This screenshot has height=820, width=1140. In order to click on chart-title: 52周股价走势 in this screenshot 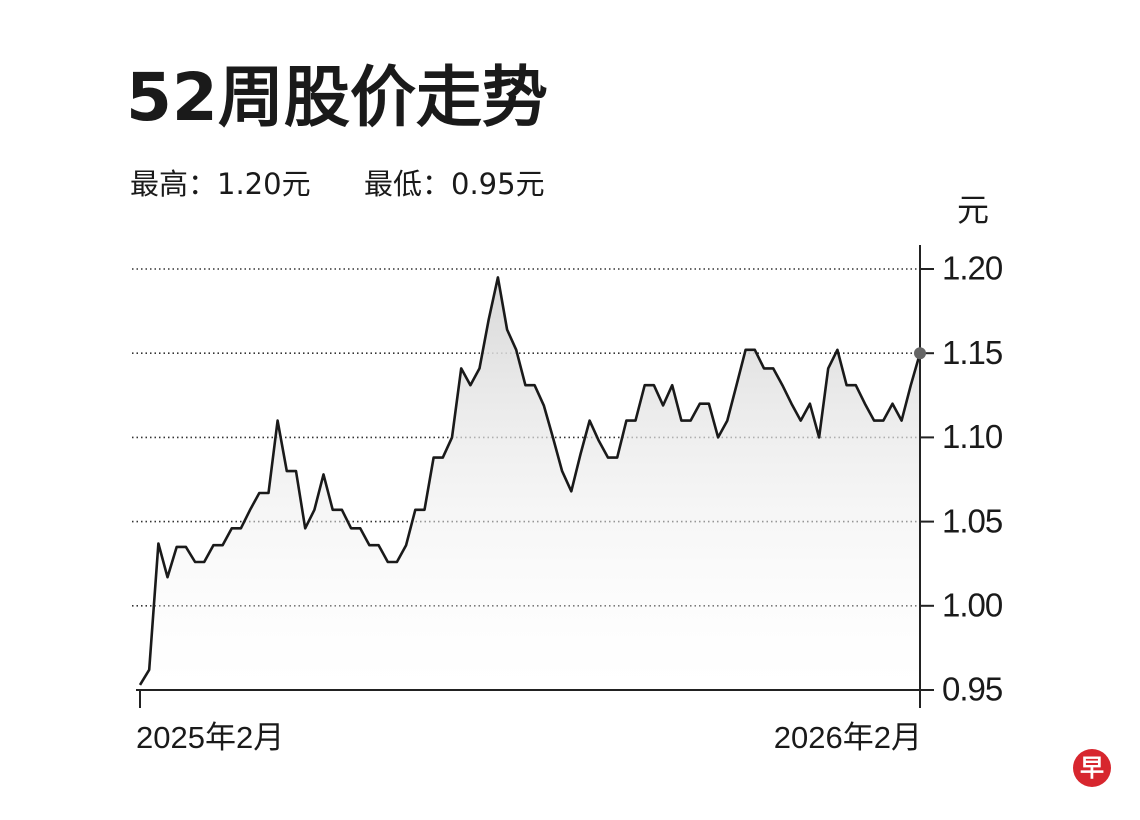, I will do `click(337, 97)`.